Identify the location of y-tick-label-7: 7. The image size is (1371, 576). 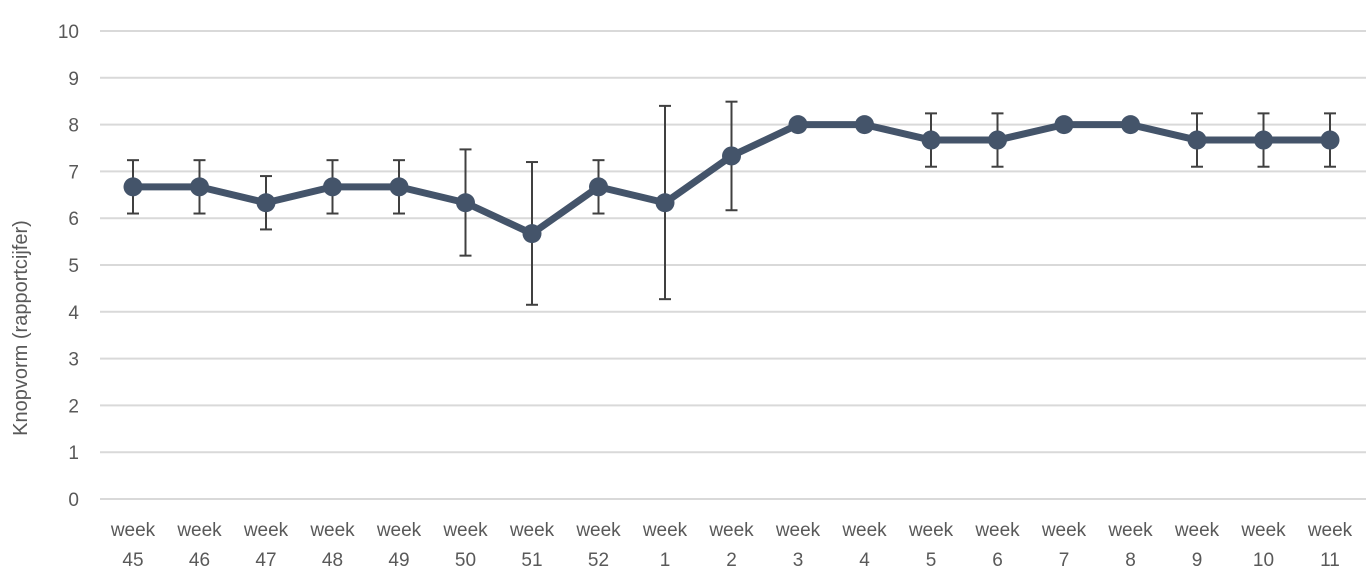
(73, 172).